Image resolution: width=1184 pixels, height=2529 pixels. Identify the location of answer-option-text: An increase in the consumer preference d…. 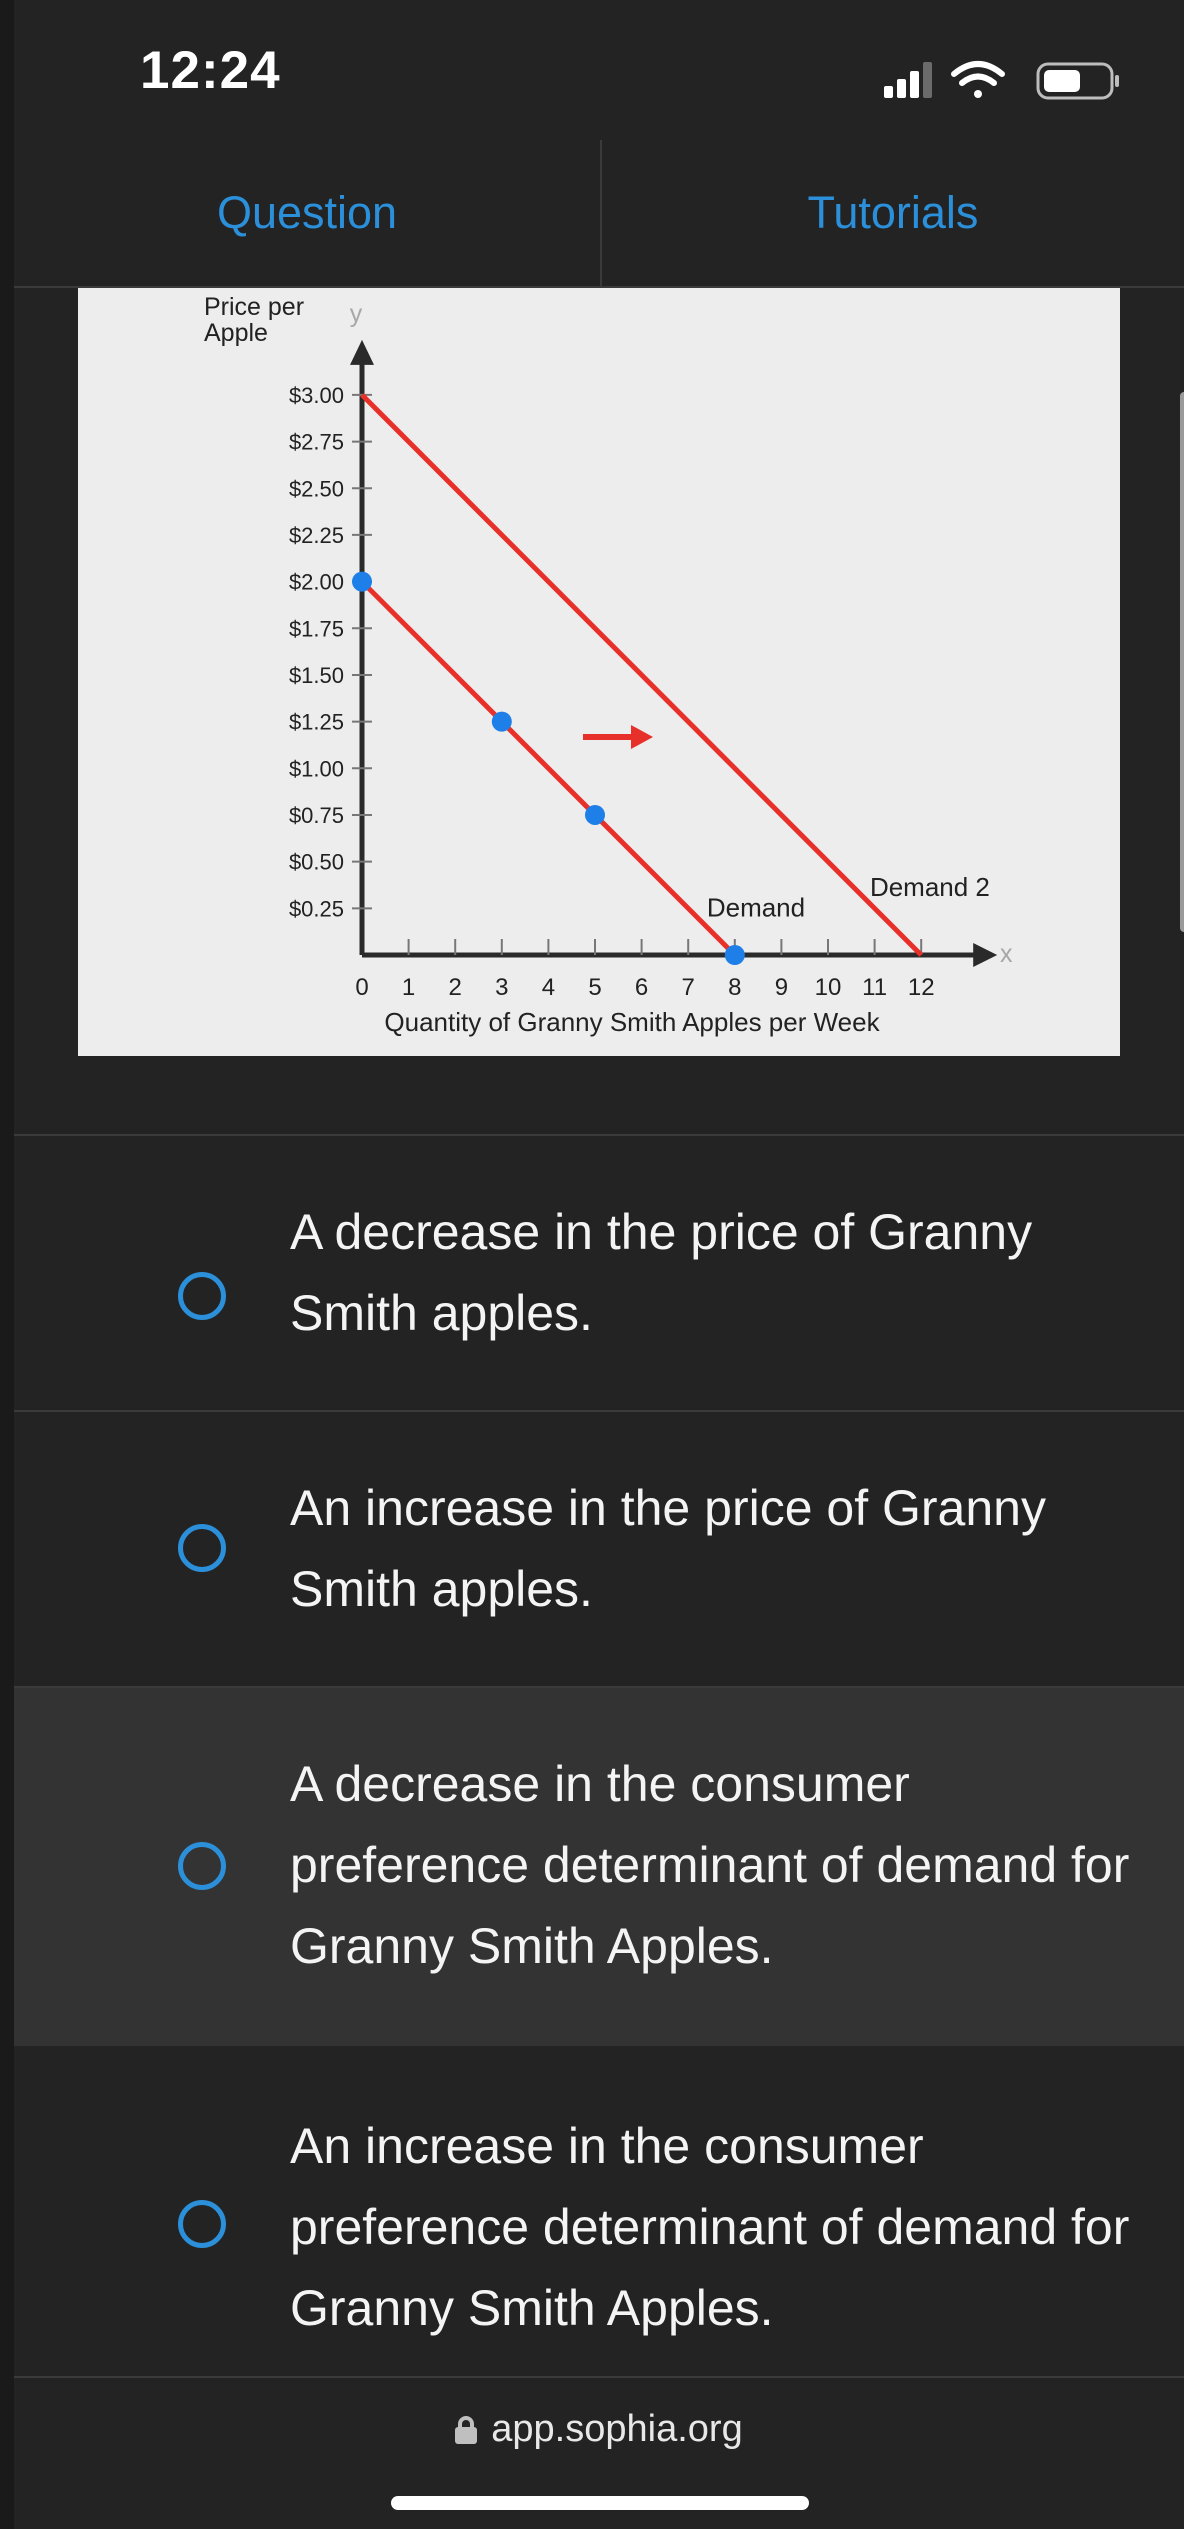
(710, 2227).